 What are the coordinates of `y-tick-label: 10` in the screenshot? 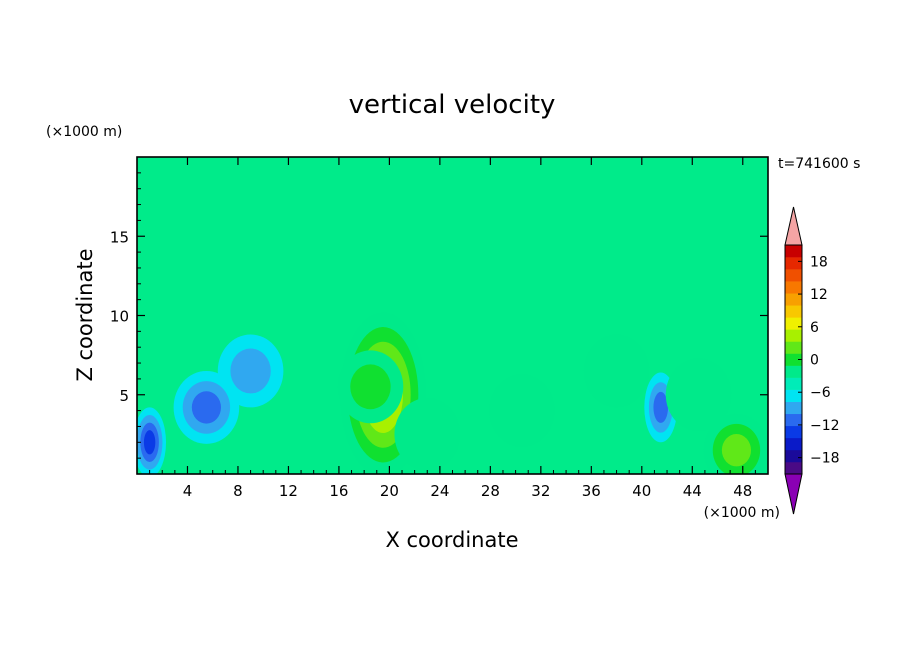 It's located at (119, 317).